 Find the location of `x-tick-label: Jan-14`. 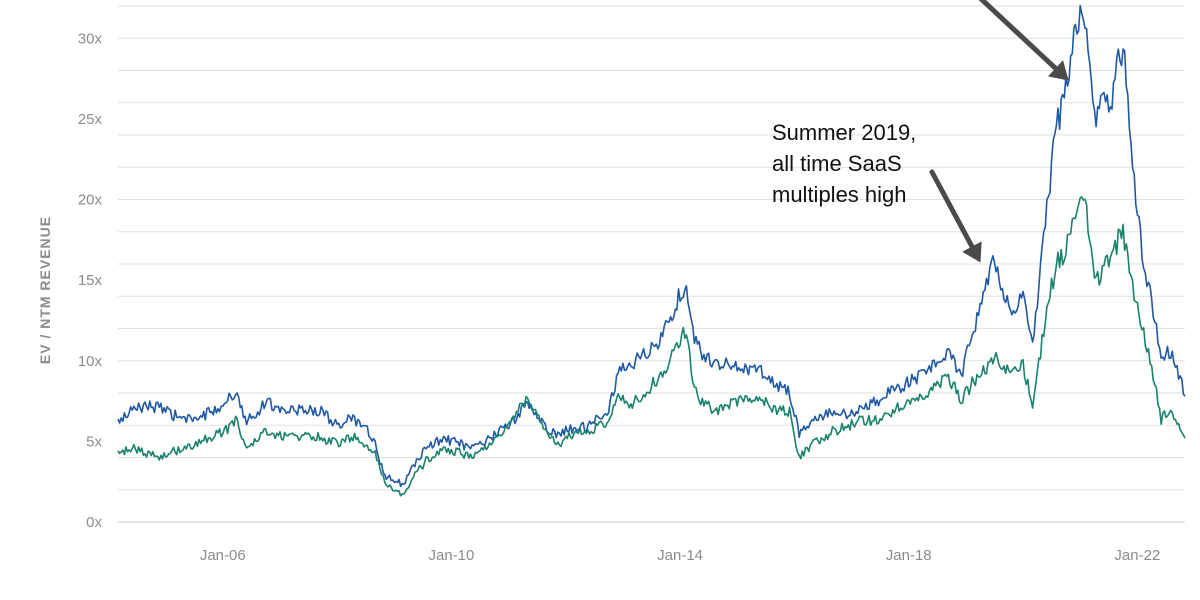

x-tick-label: Jan-14 is located at coordinates (680, 555).